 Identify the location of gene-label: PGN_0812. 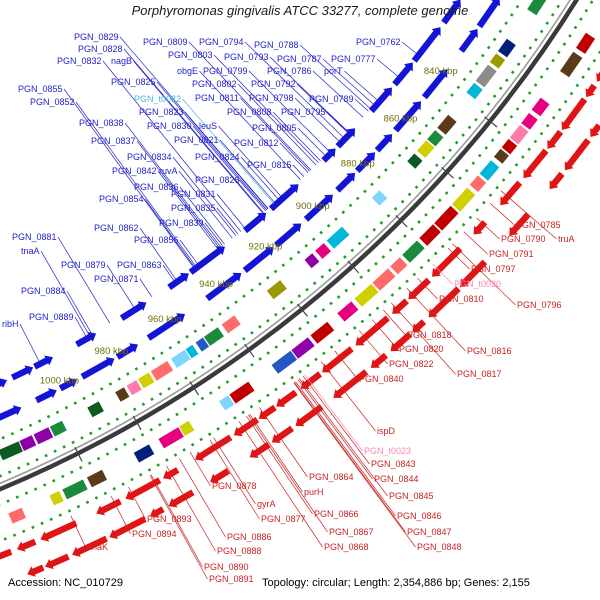
(256, 143).